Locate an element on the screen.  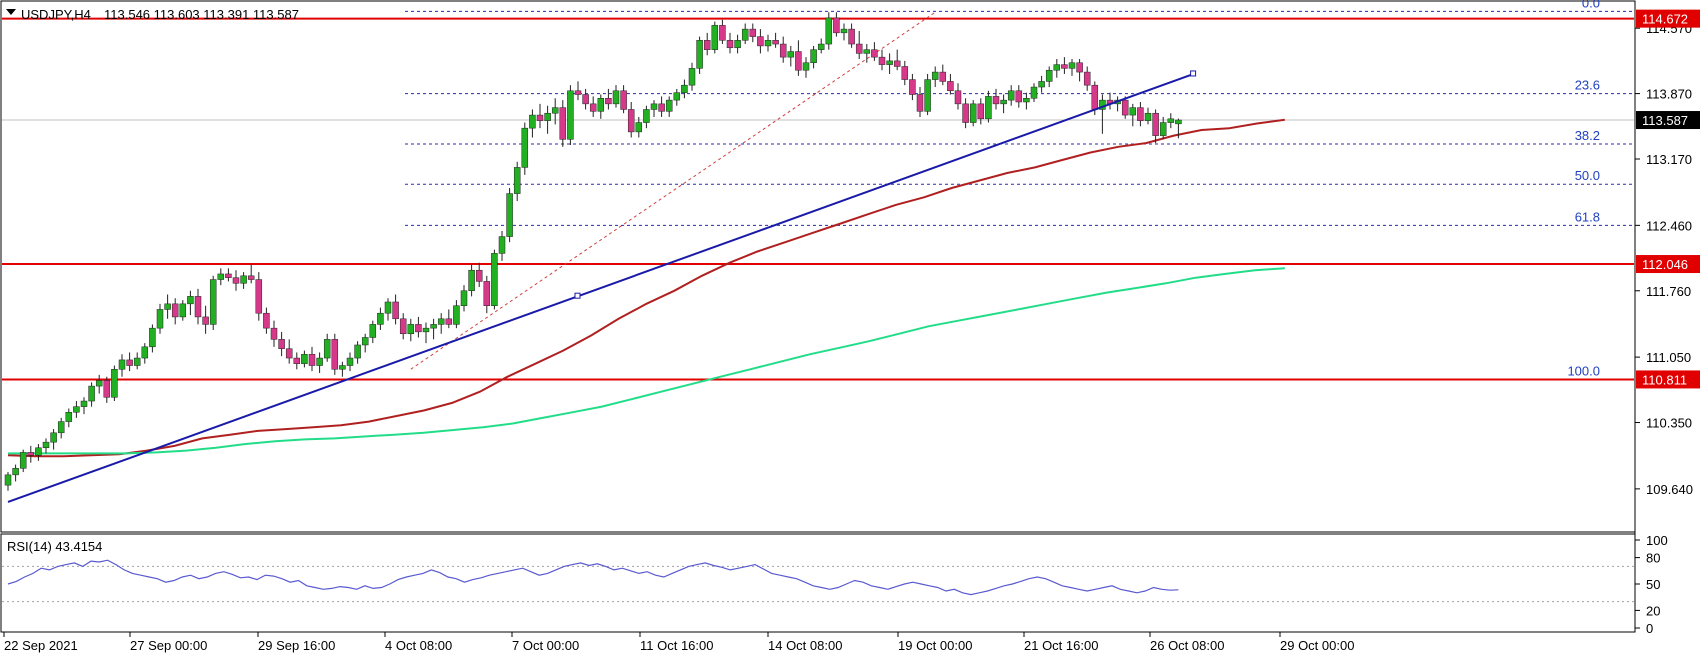
dropdown-triangle-icon is located at coordinates (11, 12).